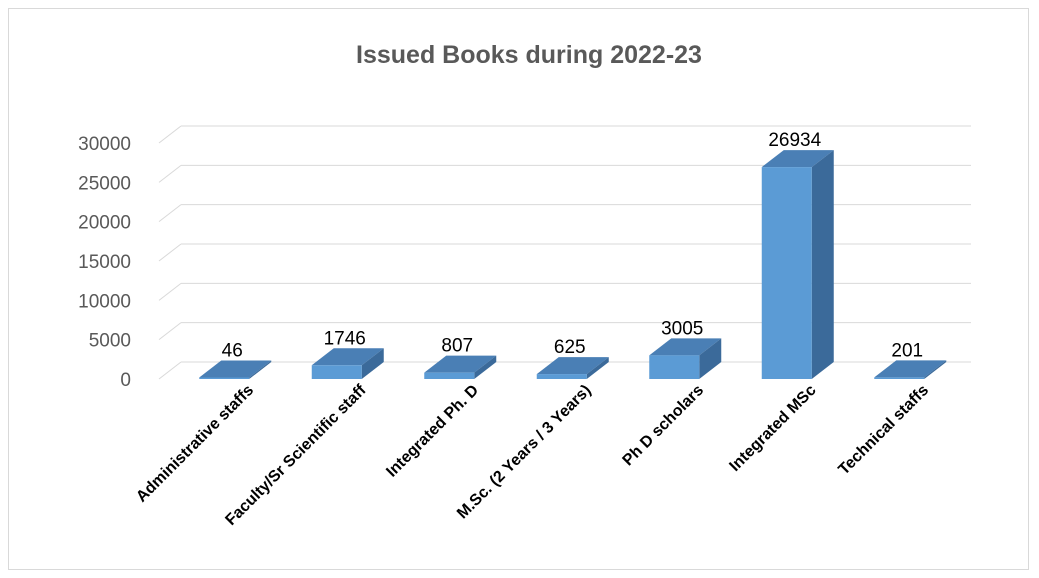 Image resolution: width=1039 pixels, height=578 pixels. I want to click on category-label: Integrated Ph. D, so click(432, 431).